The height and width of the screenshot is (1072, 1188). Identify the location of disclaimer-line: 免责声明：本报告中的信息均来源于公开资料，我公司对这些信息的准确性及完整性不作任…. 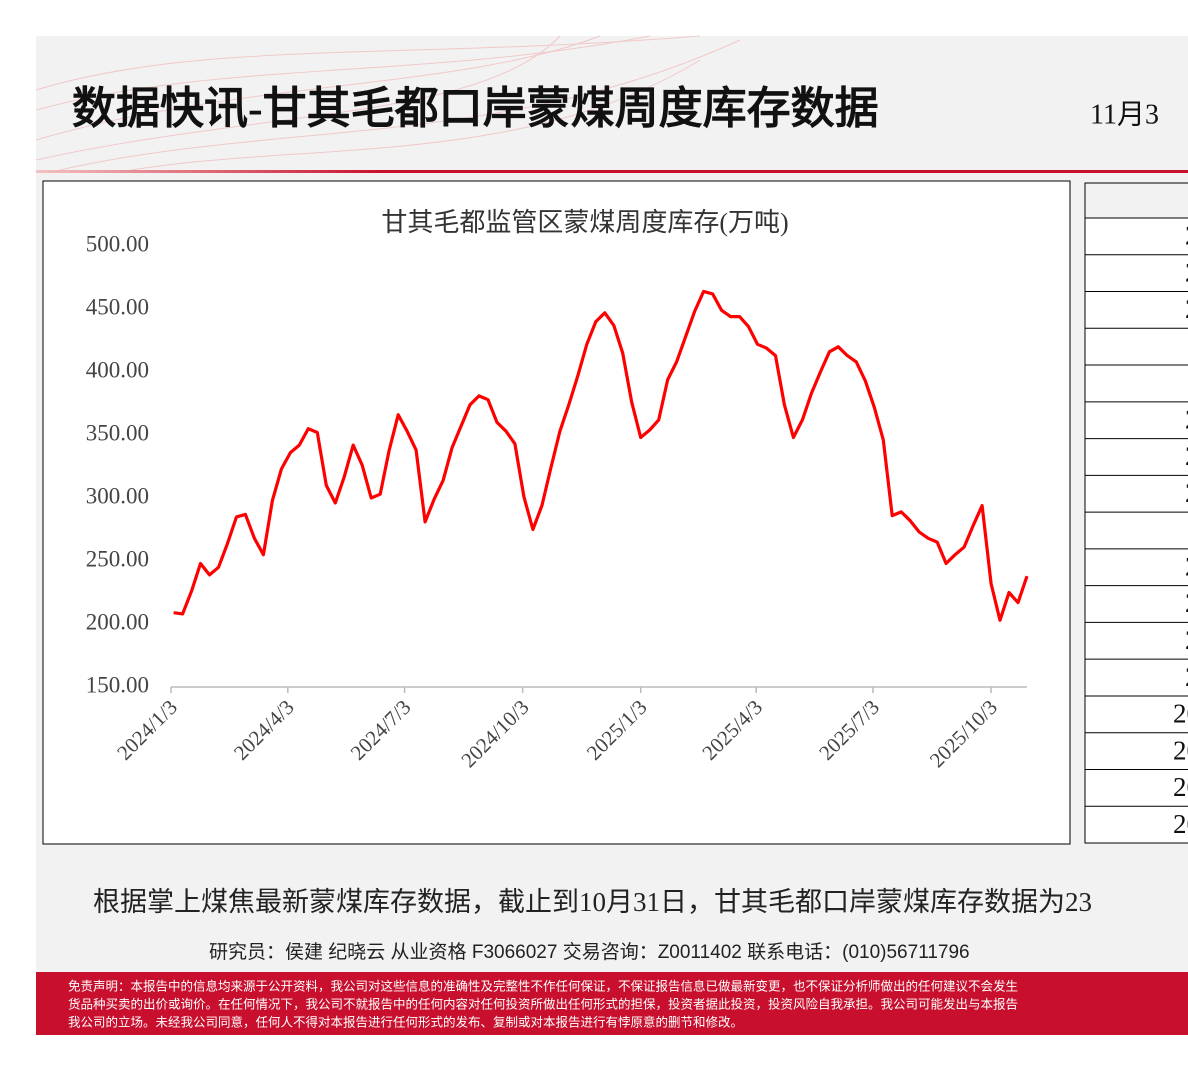
(543, 985).